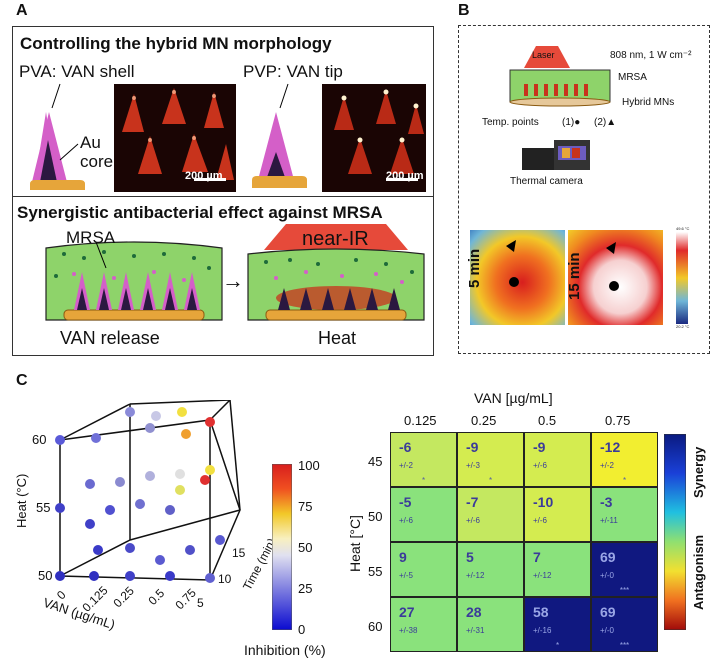  What do you see at coordinates (423, 459) in the screenshot?
I see `heatmap-cell: -6 +/-2 *` at bounding box center [423, 459].